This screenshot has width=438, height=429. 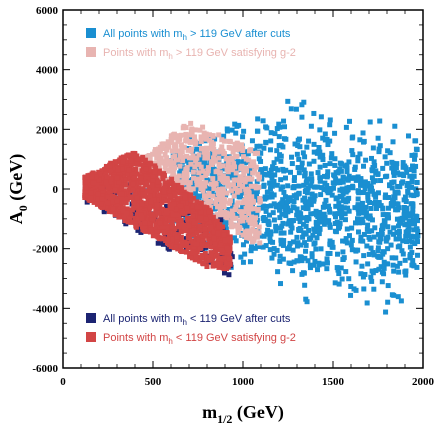 I want to click on x-tick-label: 1000, so click(x=243, y=382).